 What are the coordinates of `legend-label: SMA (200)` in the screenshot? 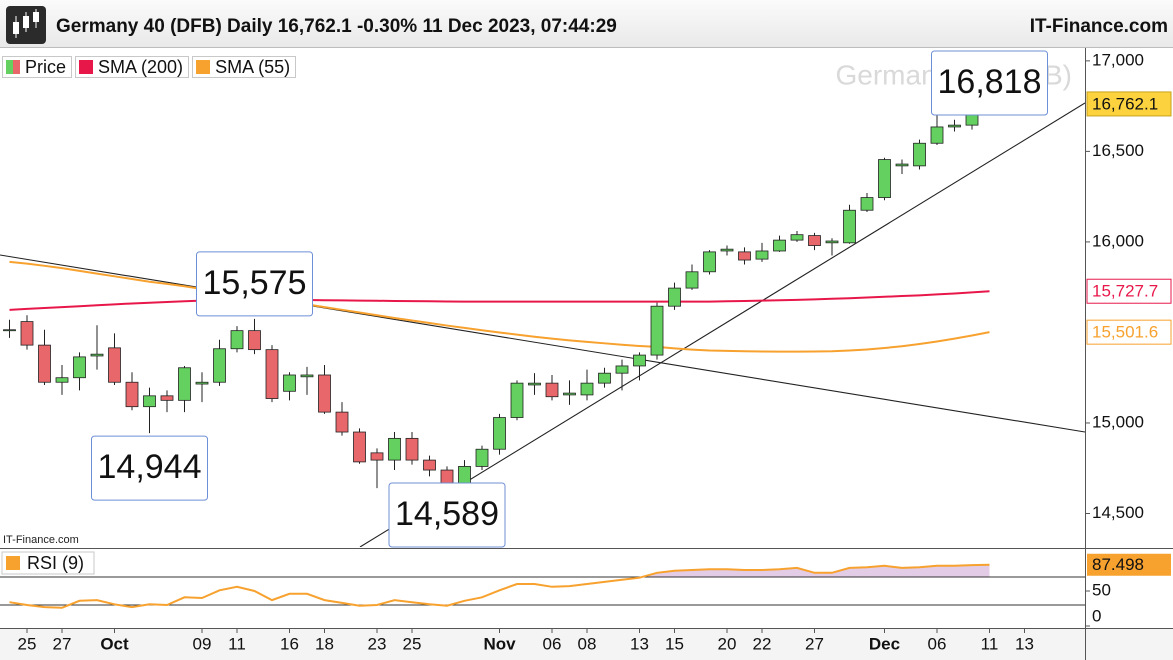 It's located at (141, 66).